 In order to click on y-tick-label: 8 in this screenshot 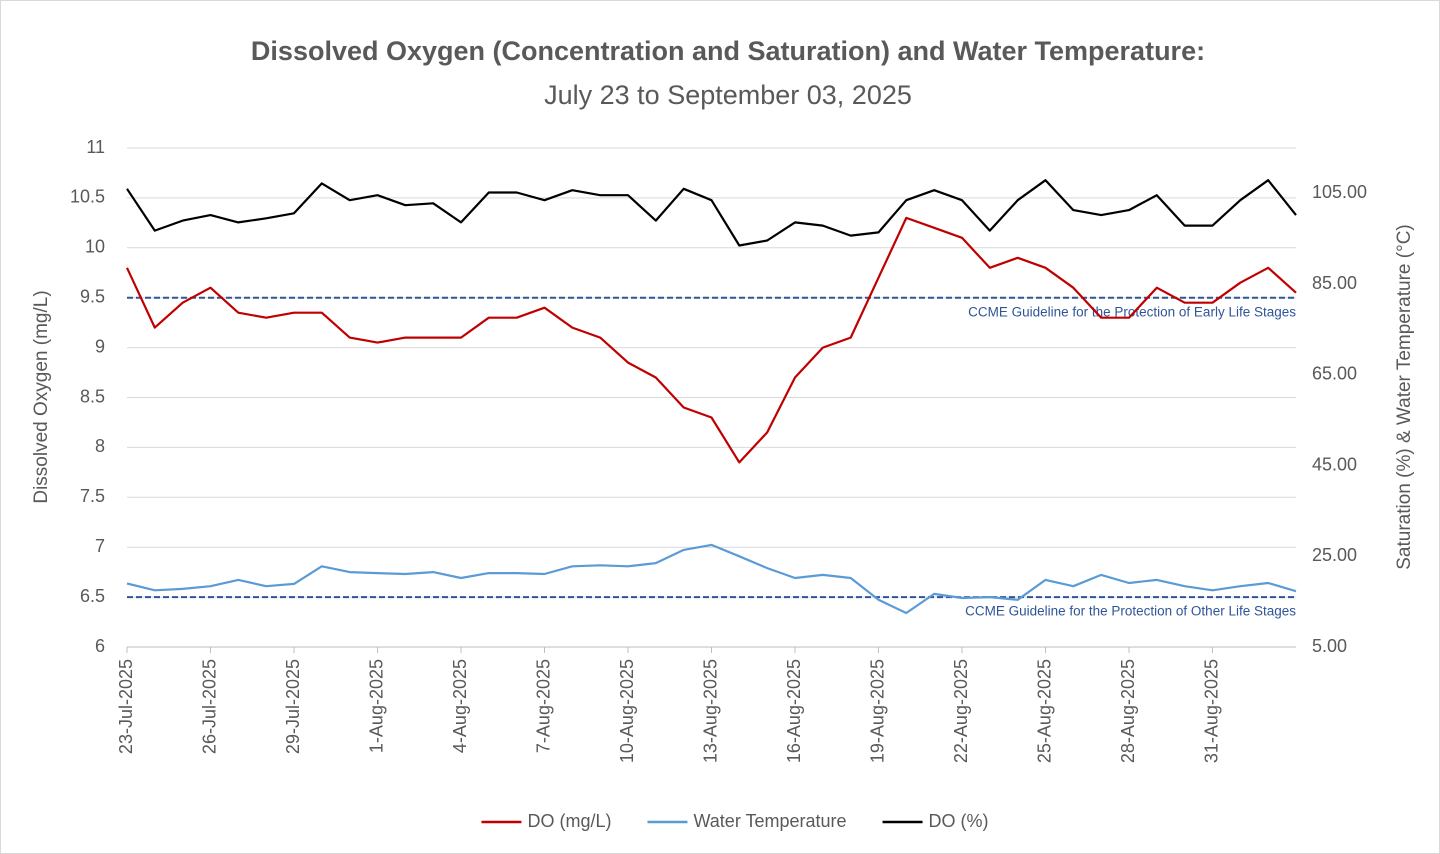, I will do `click(100, 446)`.